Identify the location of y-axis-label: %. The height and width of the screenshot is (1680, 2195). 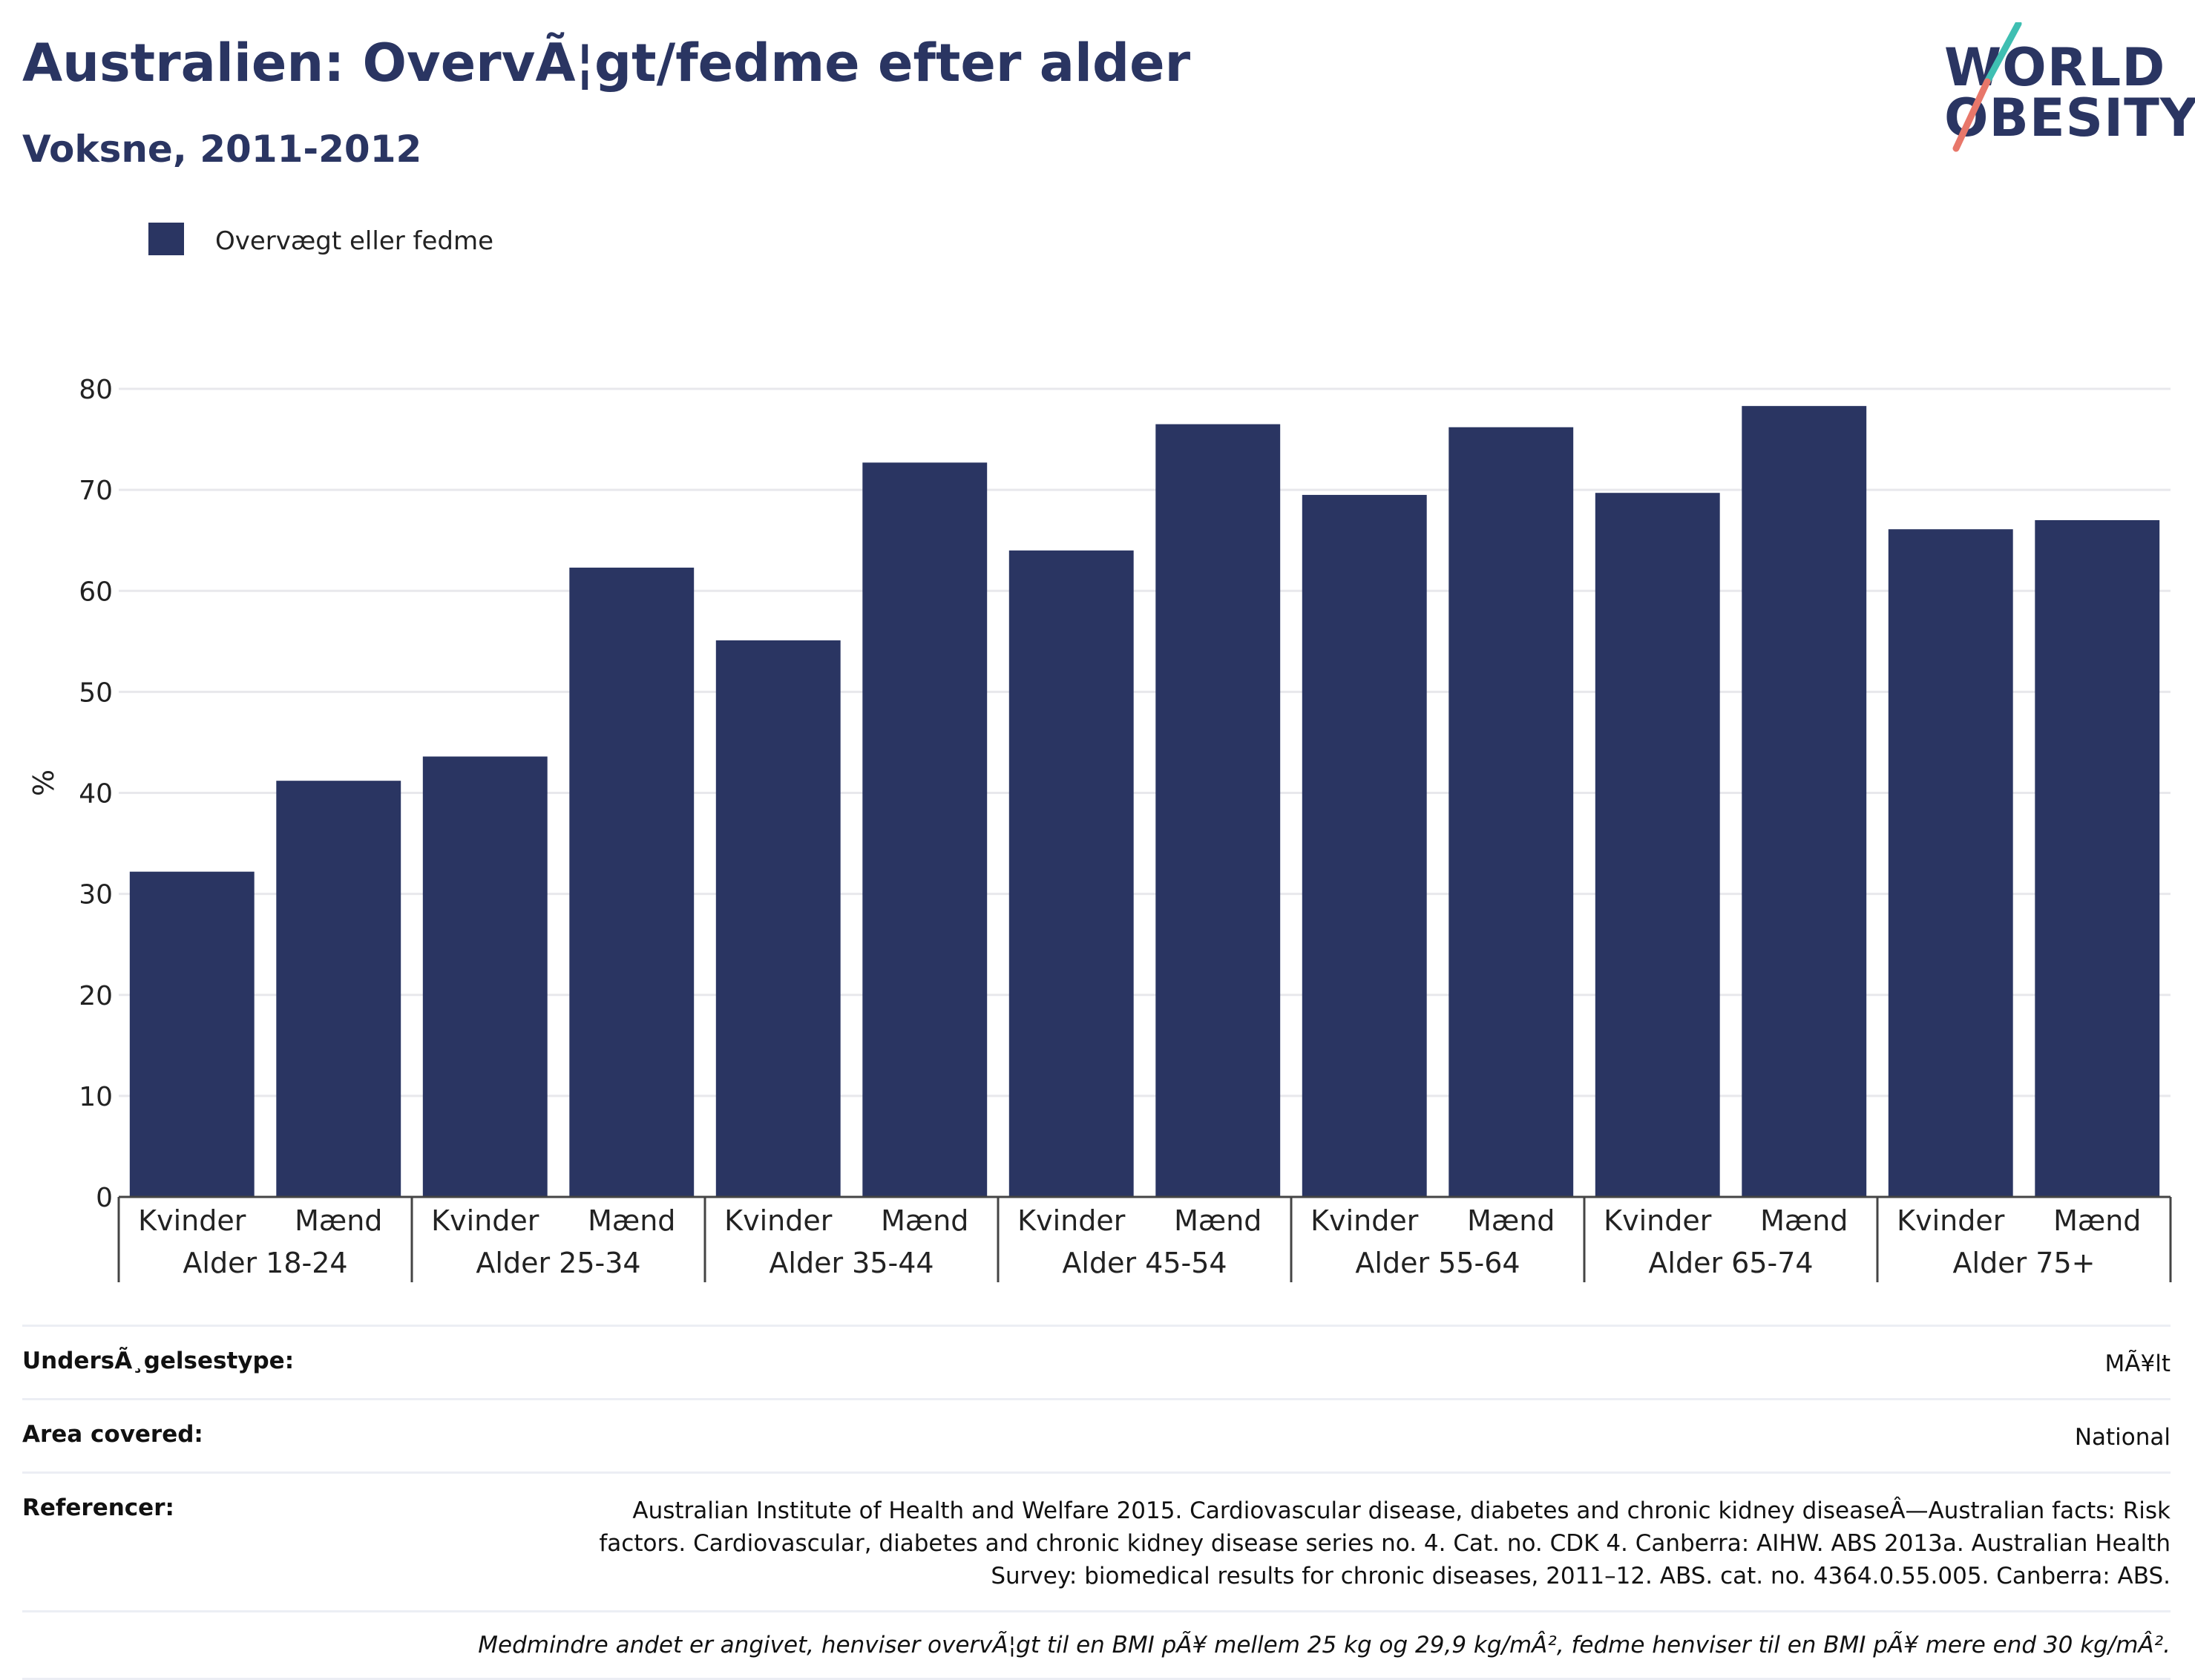
(43, 783).